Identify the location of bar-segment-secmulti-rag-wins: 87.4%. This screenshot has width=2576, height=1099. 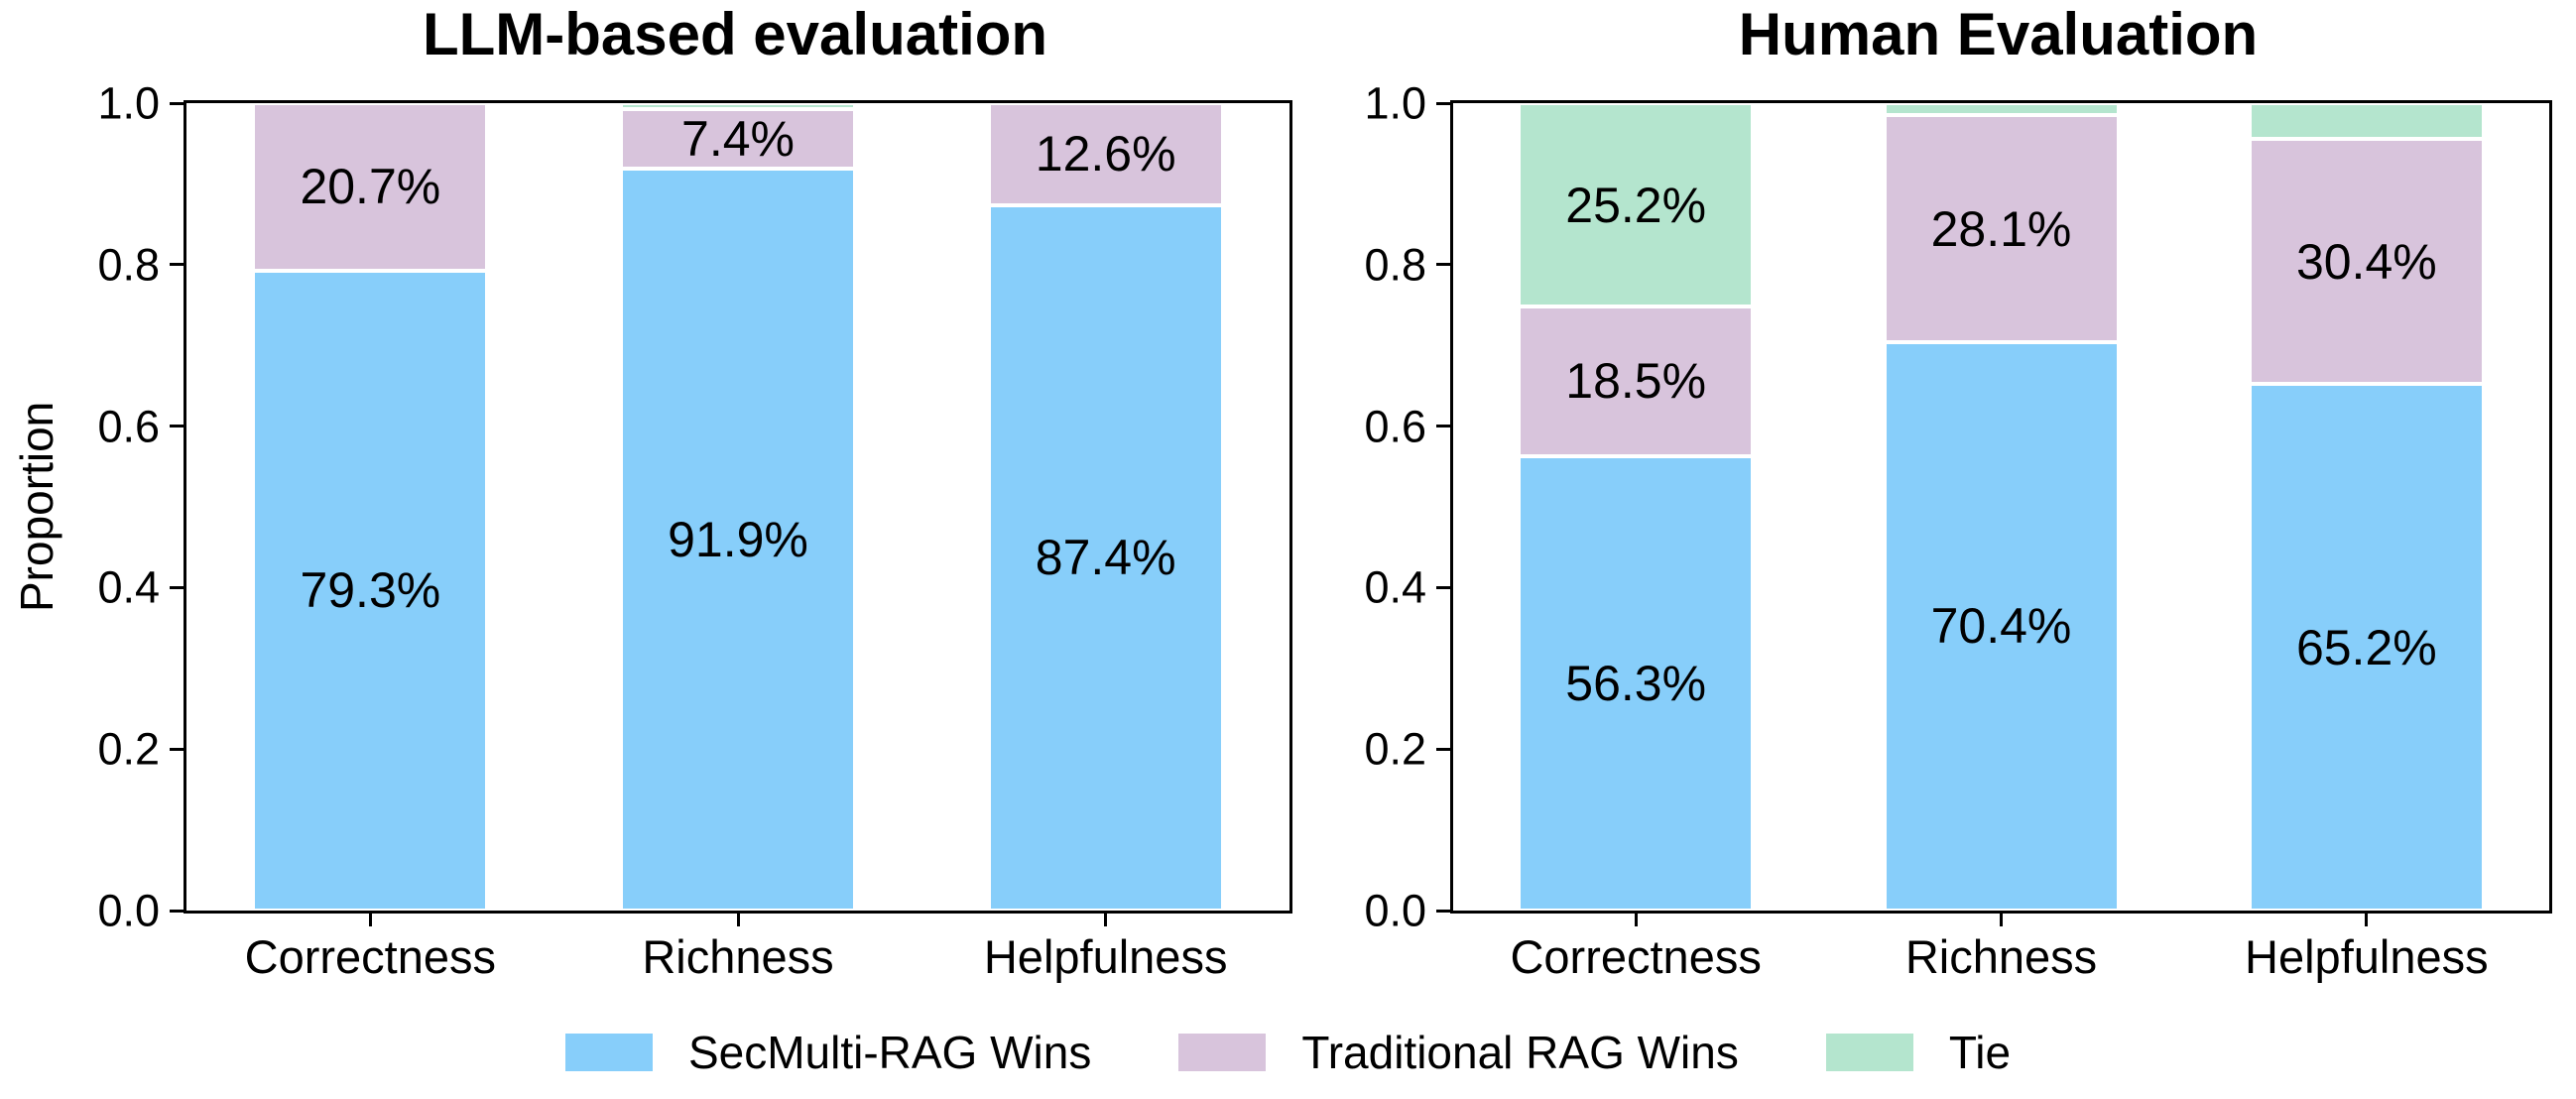
(1105, 557).